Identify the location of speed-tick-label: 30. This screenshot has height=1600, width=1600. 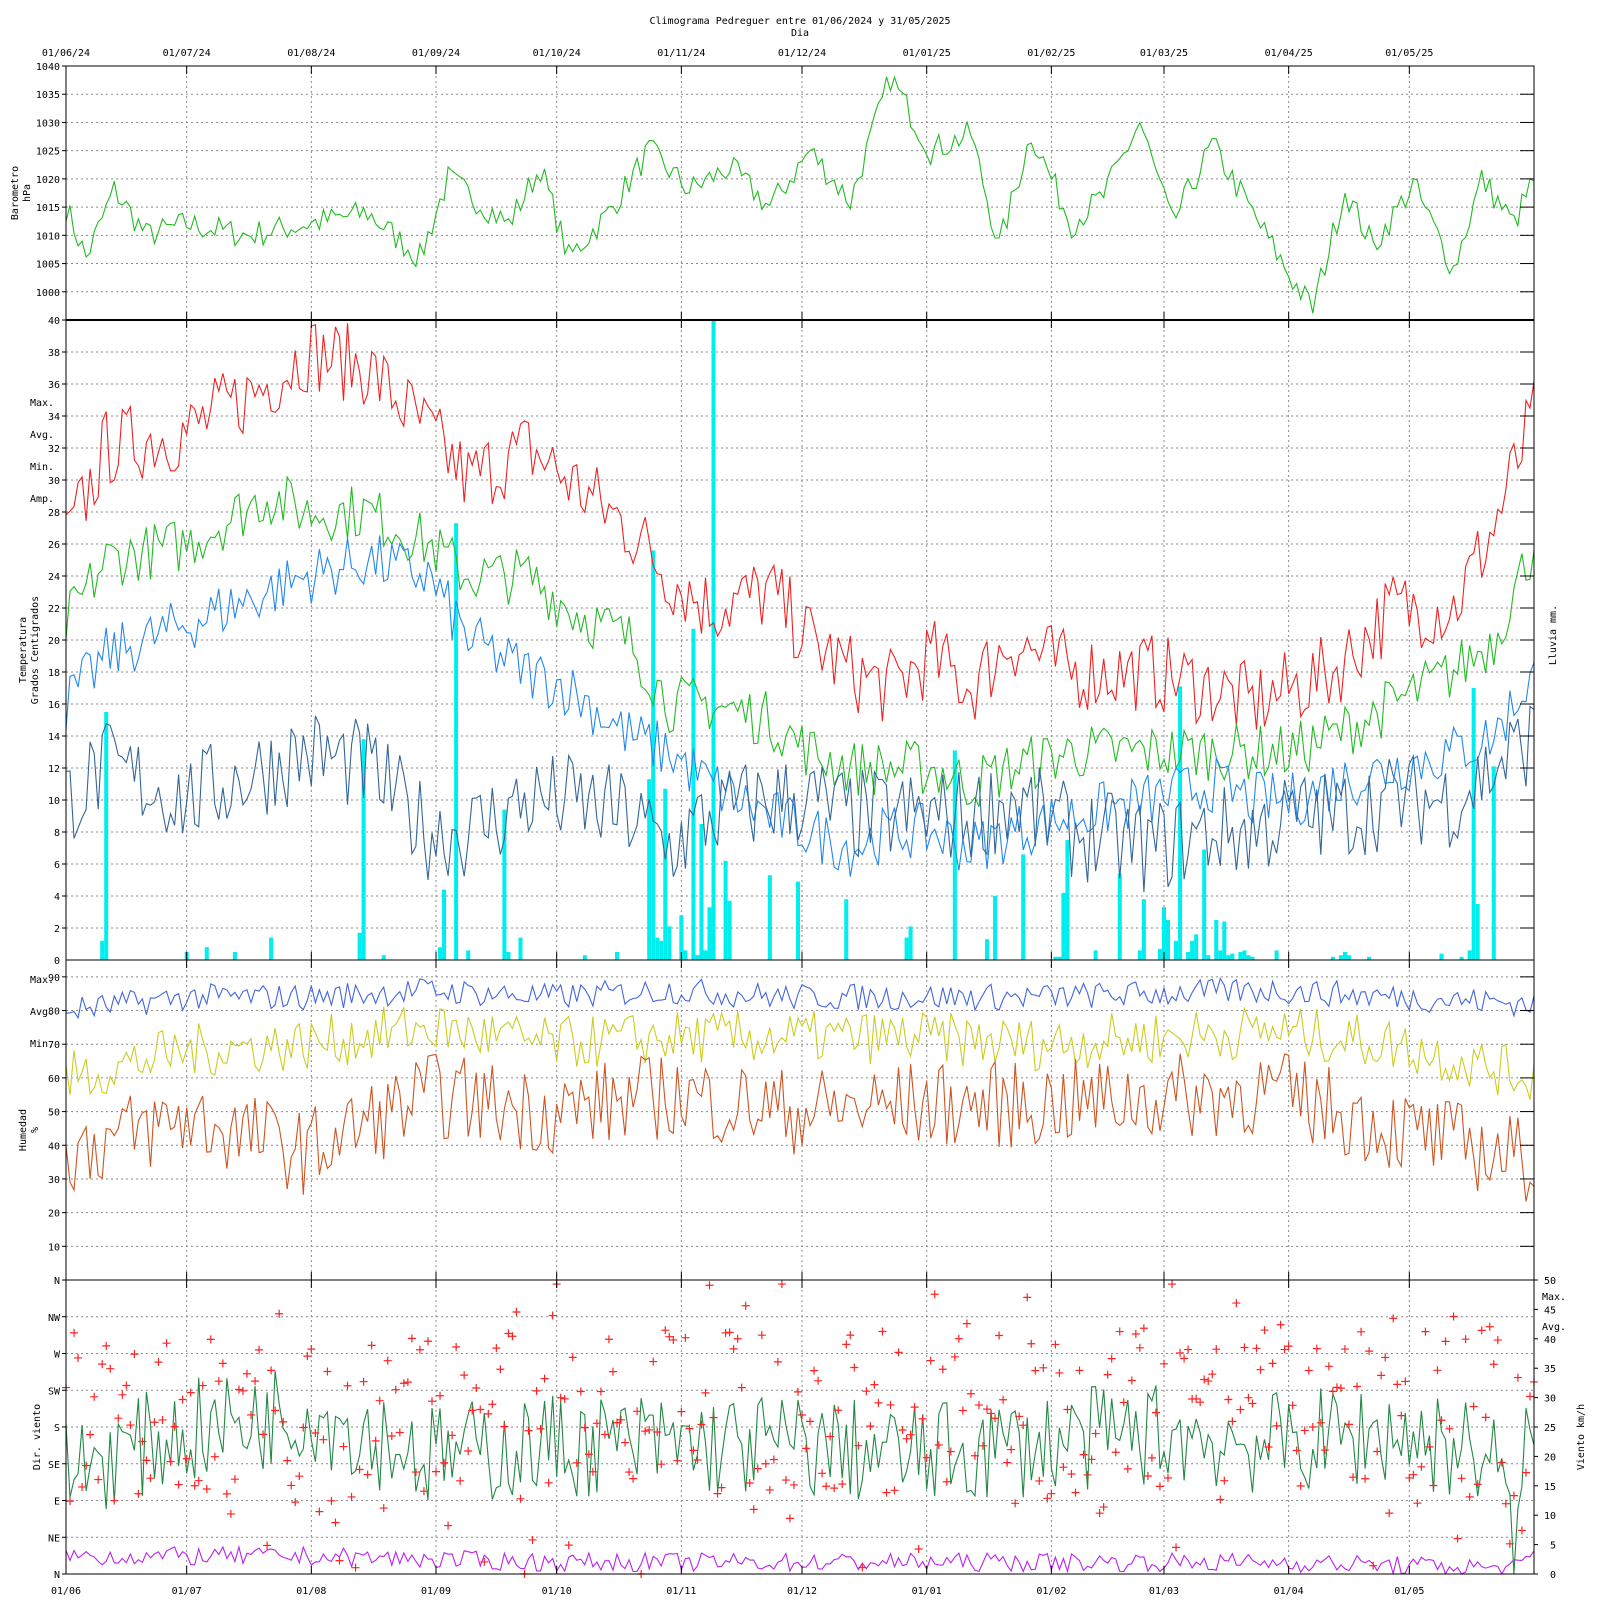
(1550, 1399).